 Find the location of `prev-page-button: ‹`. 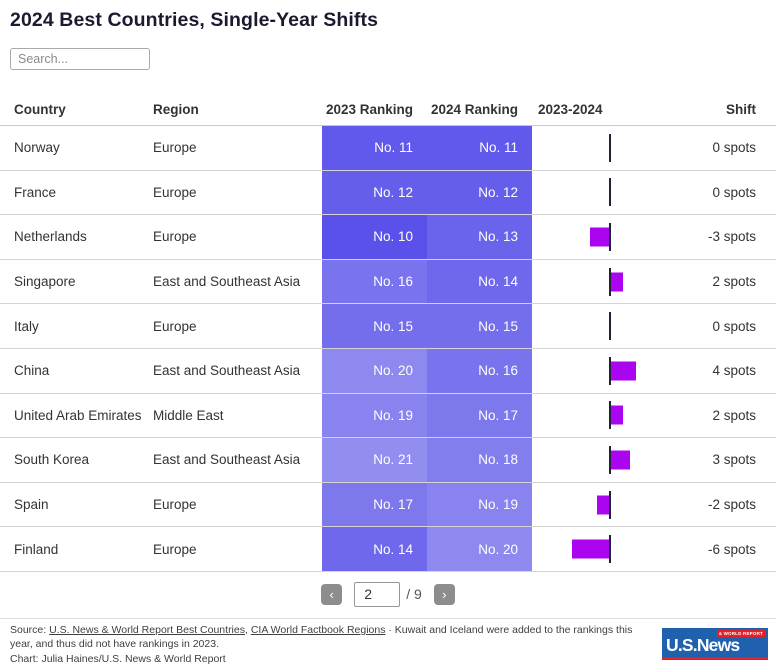

prev-page-button: ‹ is located at coordinates (332, 594).